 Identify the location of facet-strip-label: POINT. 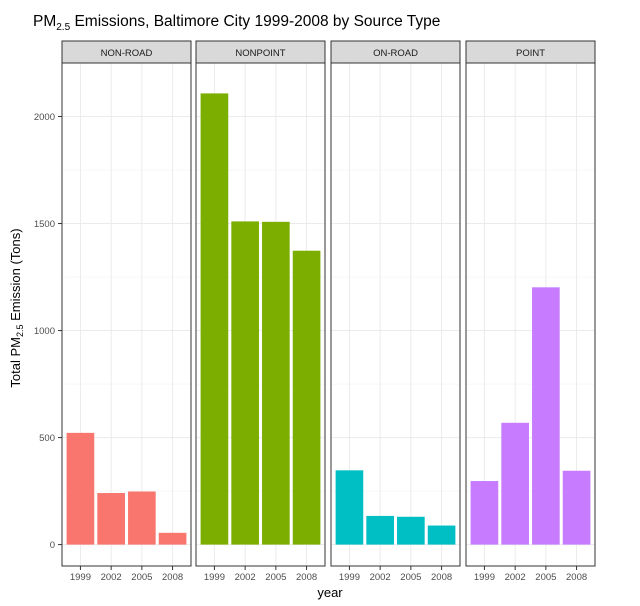
(530, 53).